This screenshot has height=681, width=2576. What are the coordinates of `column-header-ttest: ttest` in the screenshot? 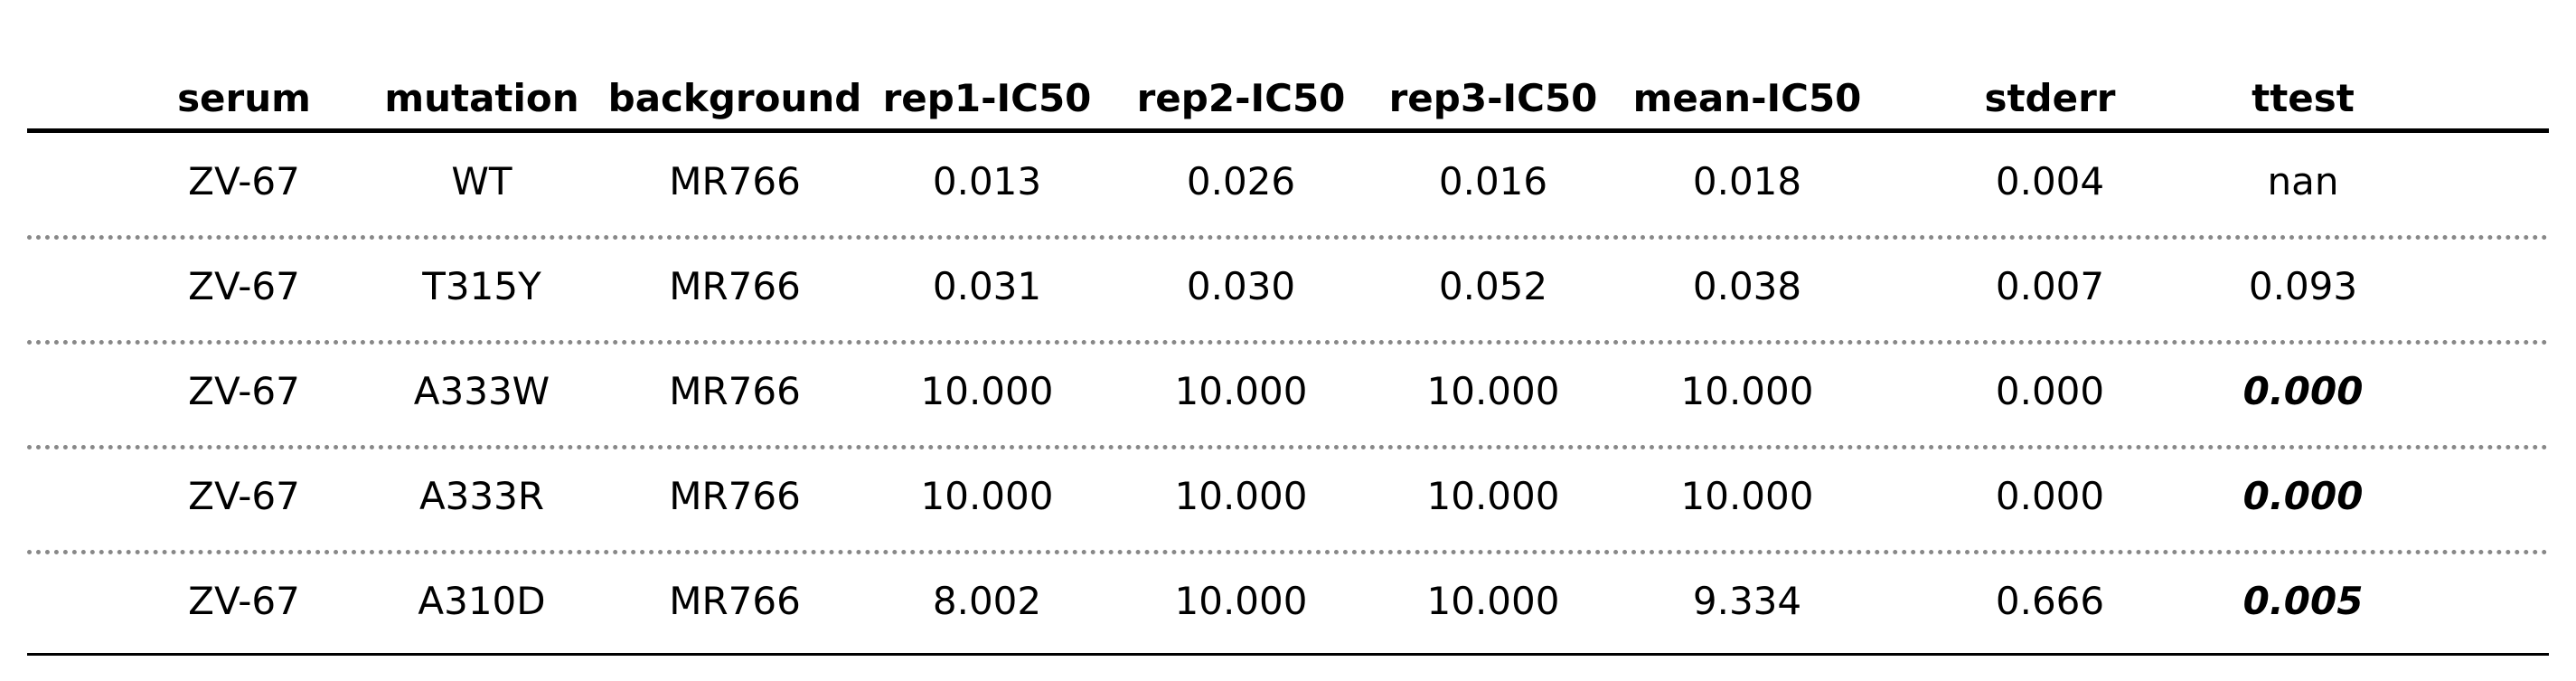 It's located at (2303, 98).